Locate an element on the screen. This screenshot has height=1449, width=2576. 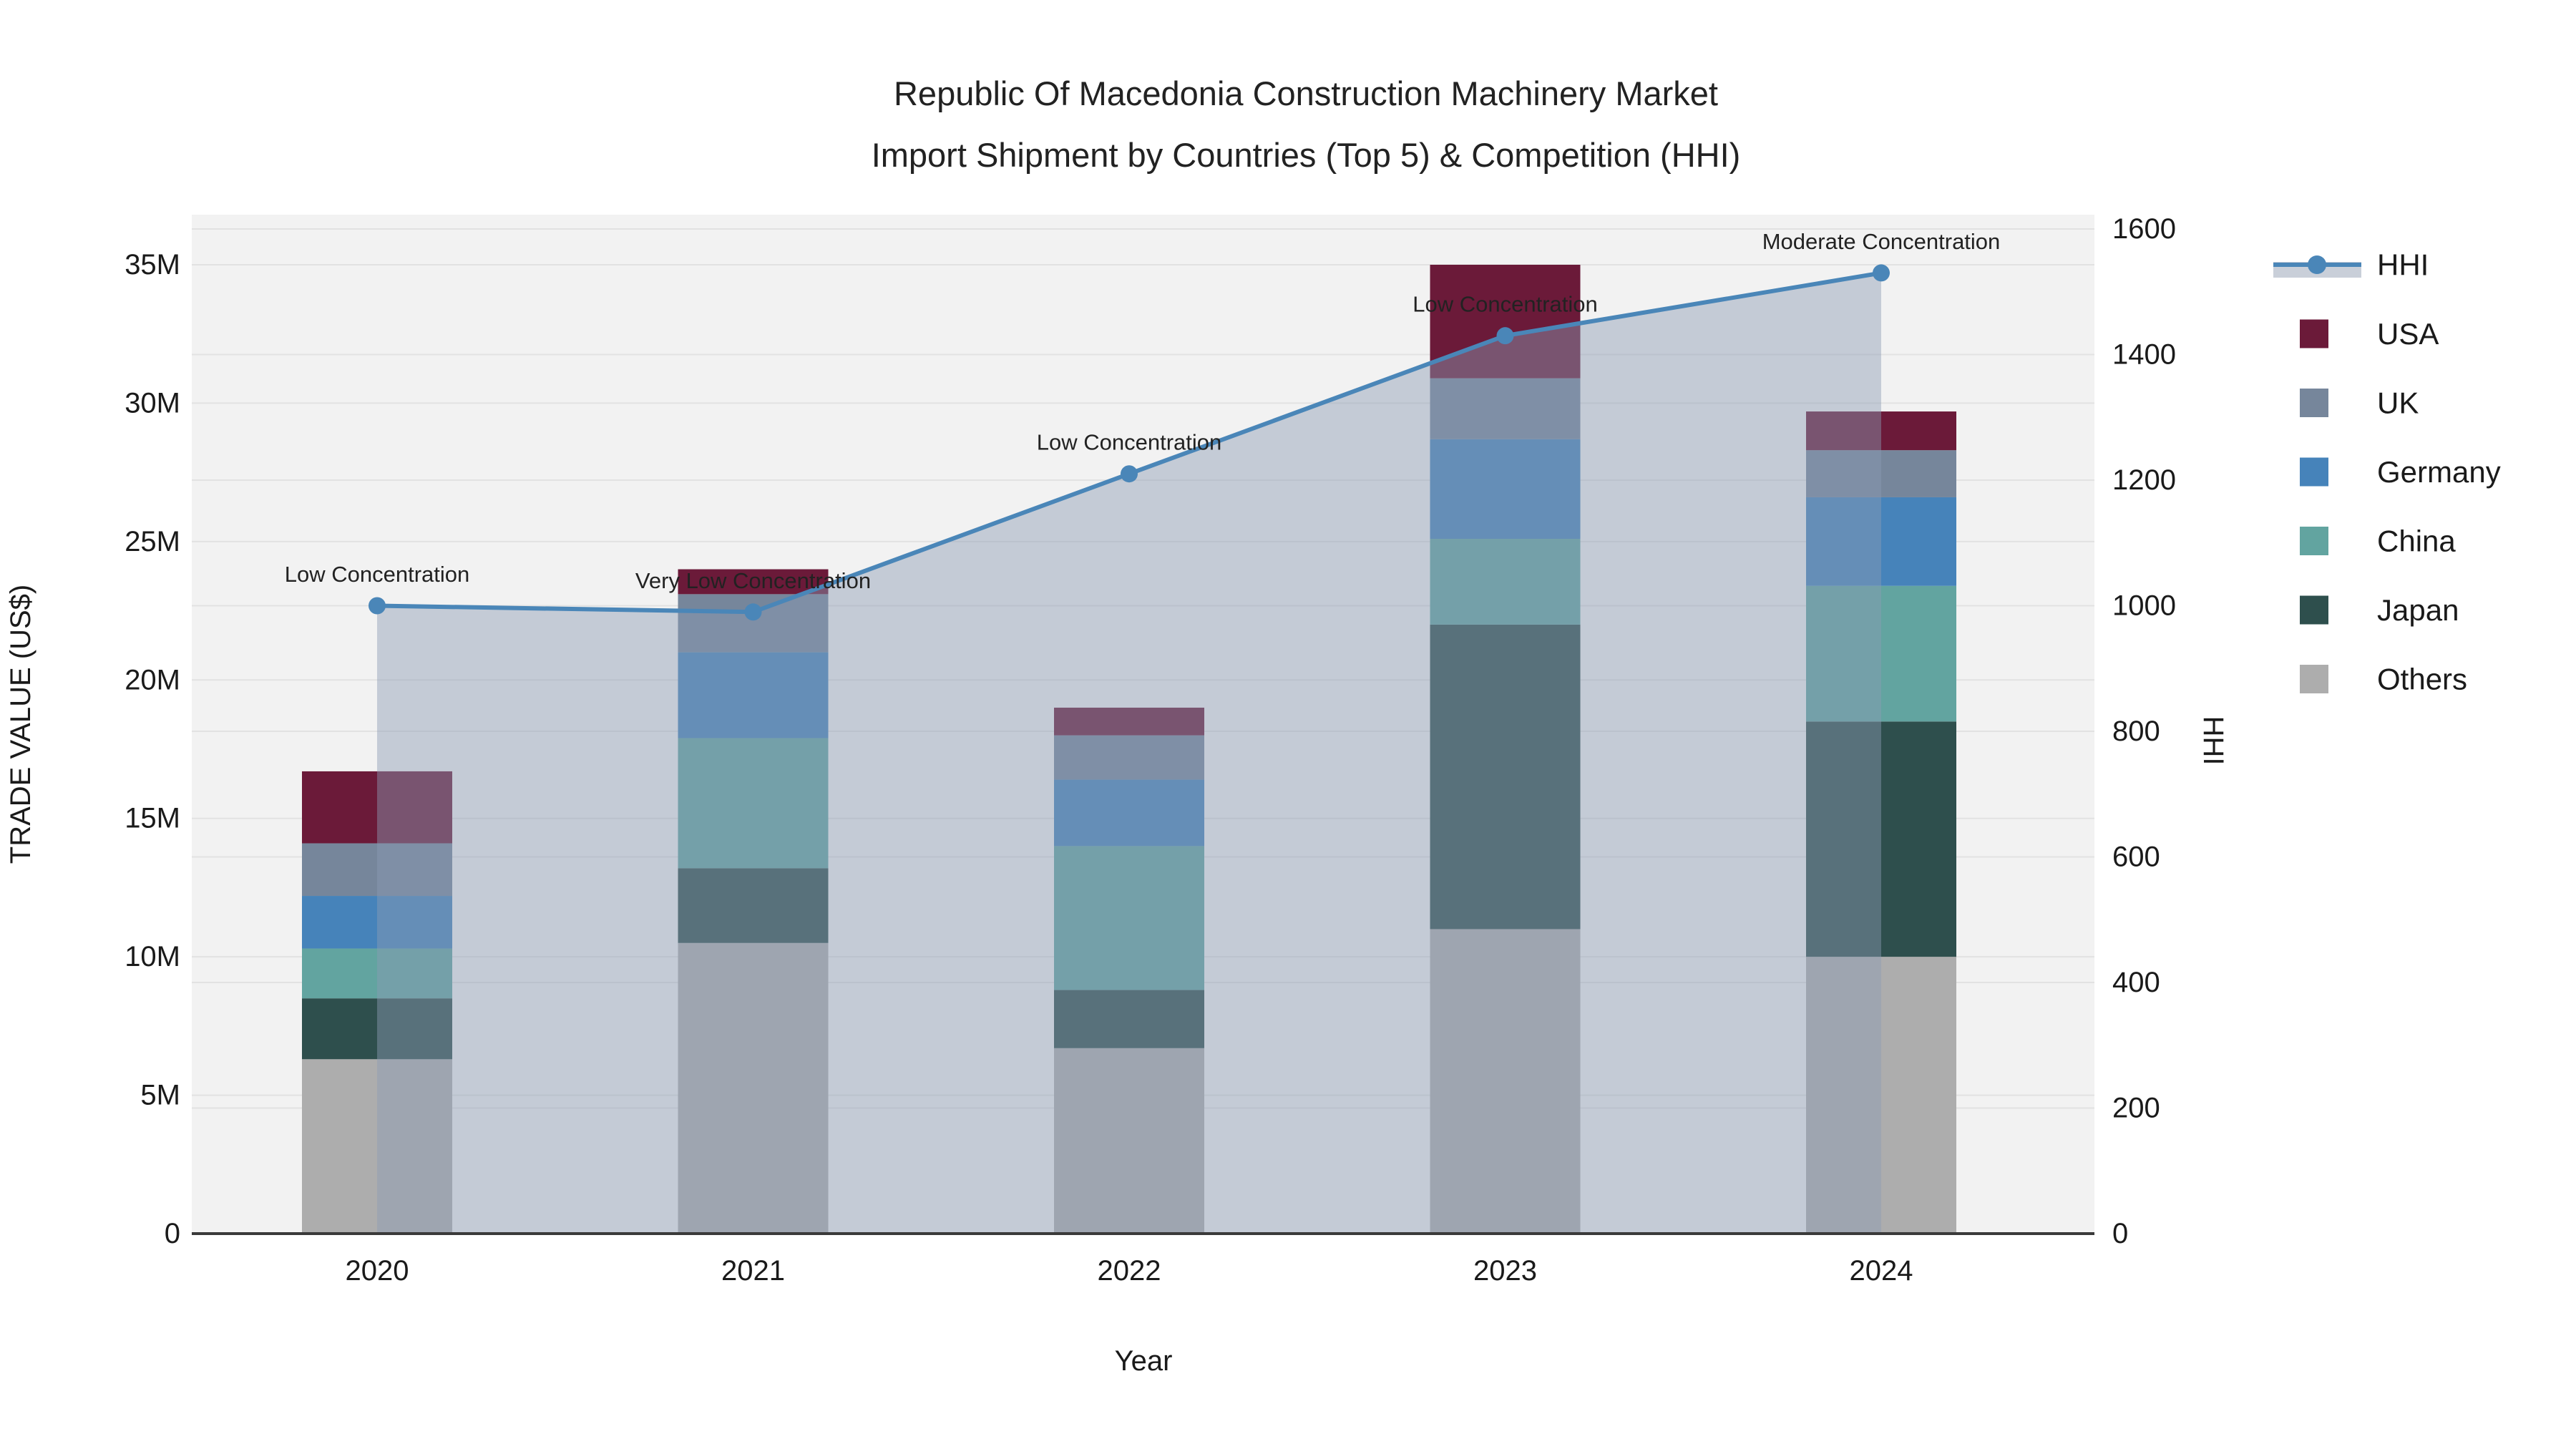
bar-segment-uk-2020 is located at coordinates (377, 870).